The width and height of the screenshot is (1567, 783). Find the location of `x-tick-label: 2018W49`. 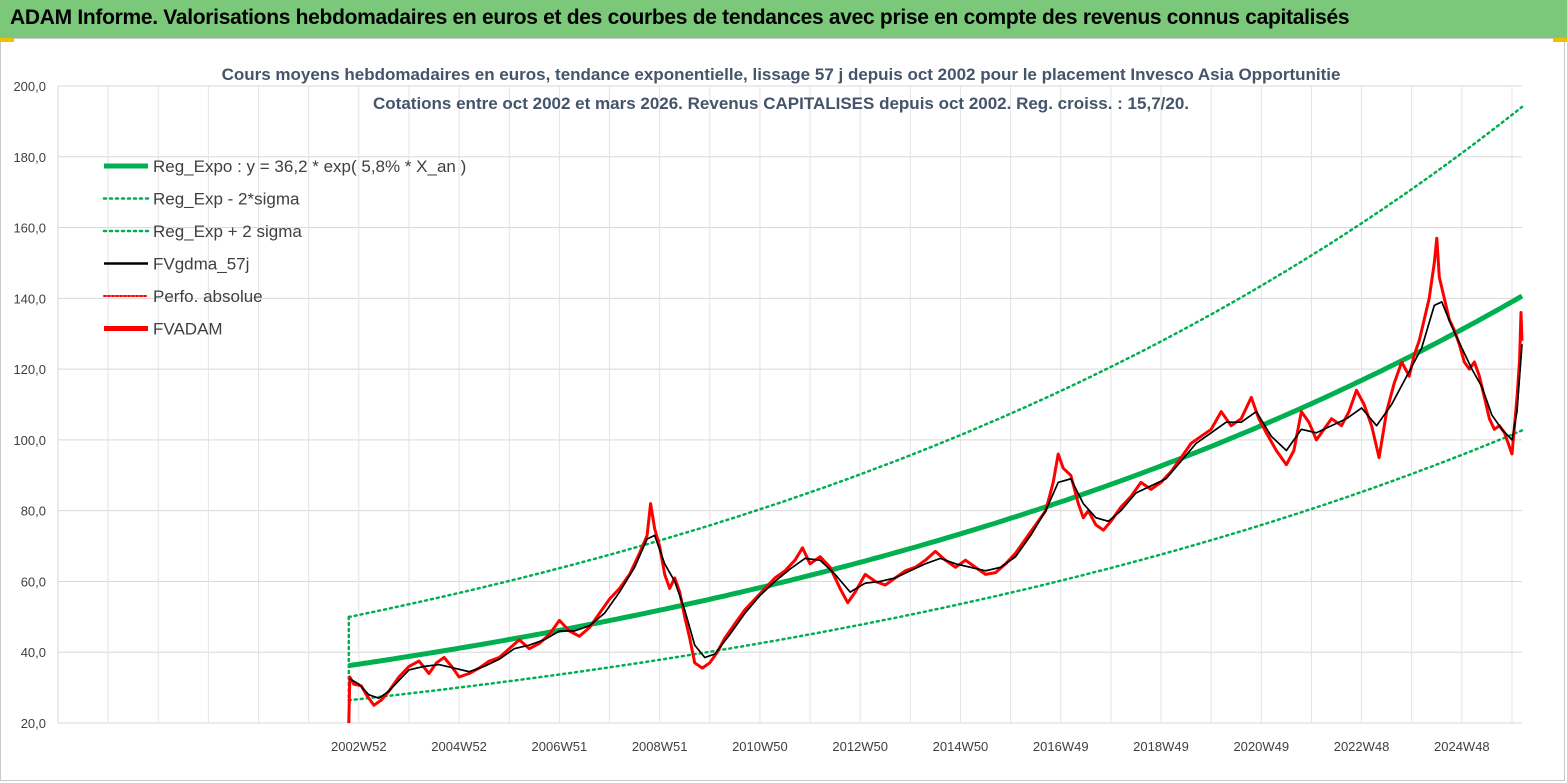

x-tick-label: 2018W49 is located at coordinates (1161, 746).